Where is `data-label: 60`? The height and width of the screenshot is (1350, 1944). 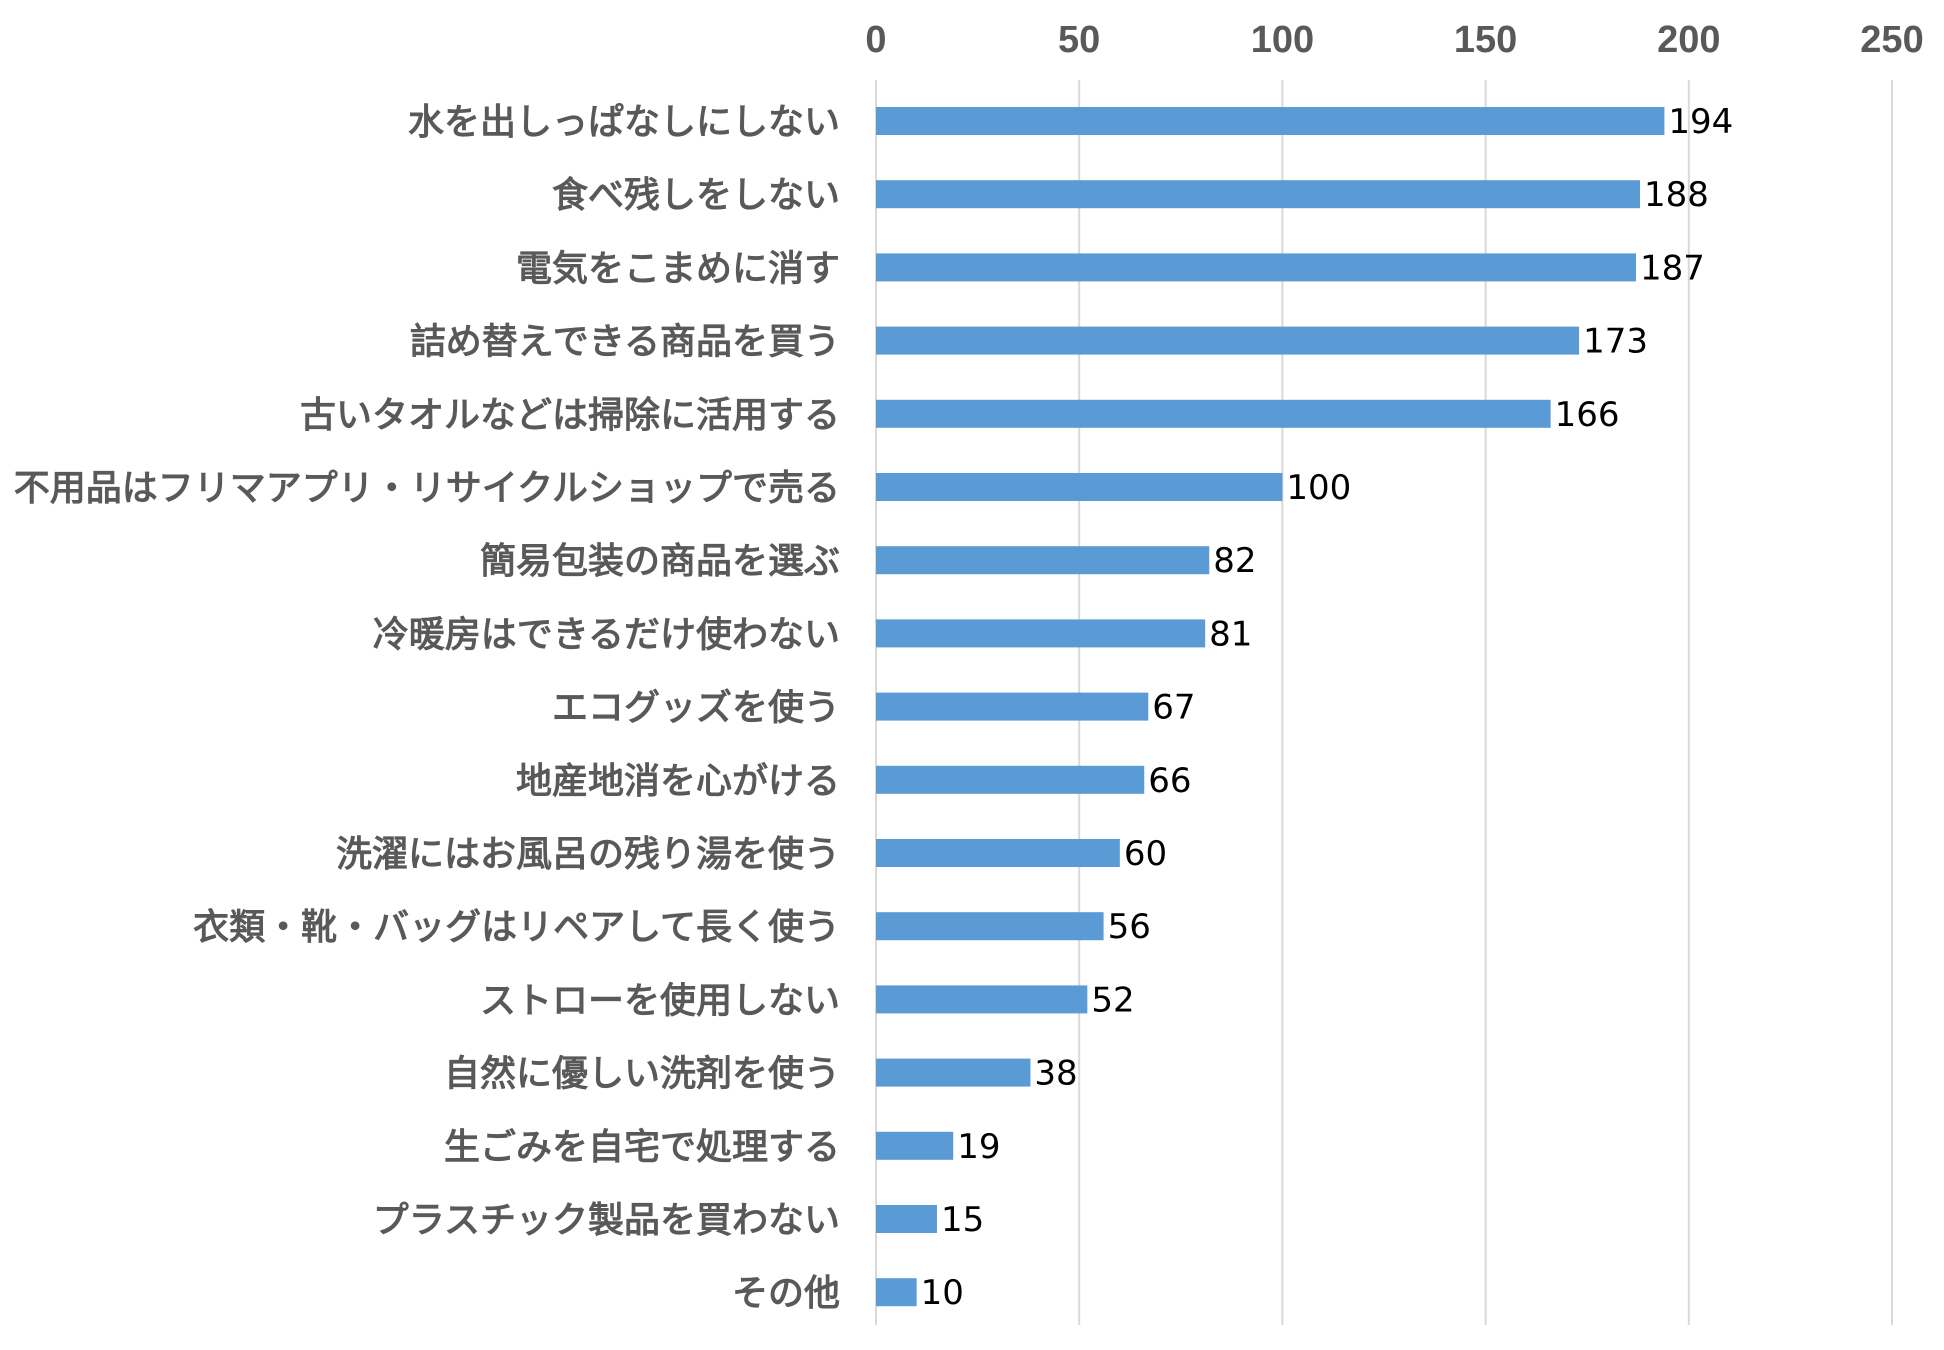
data-label: 60 is located at coordinates (1145, 854).